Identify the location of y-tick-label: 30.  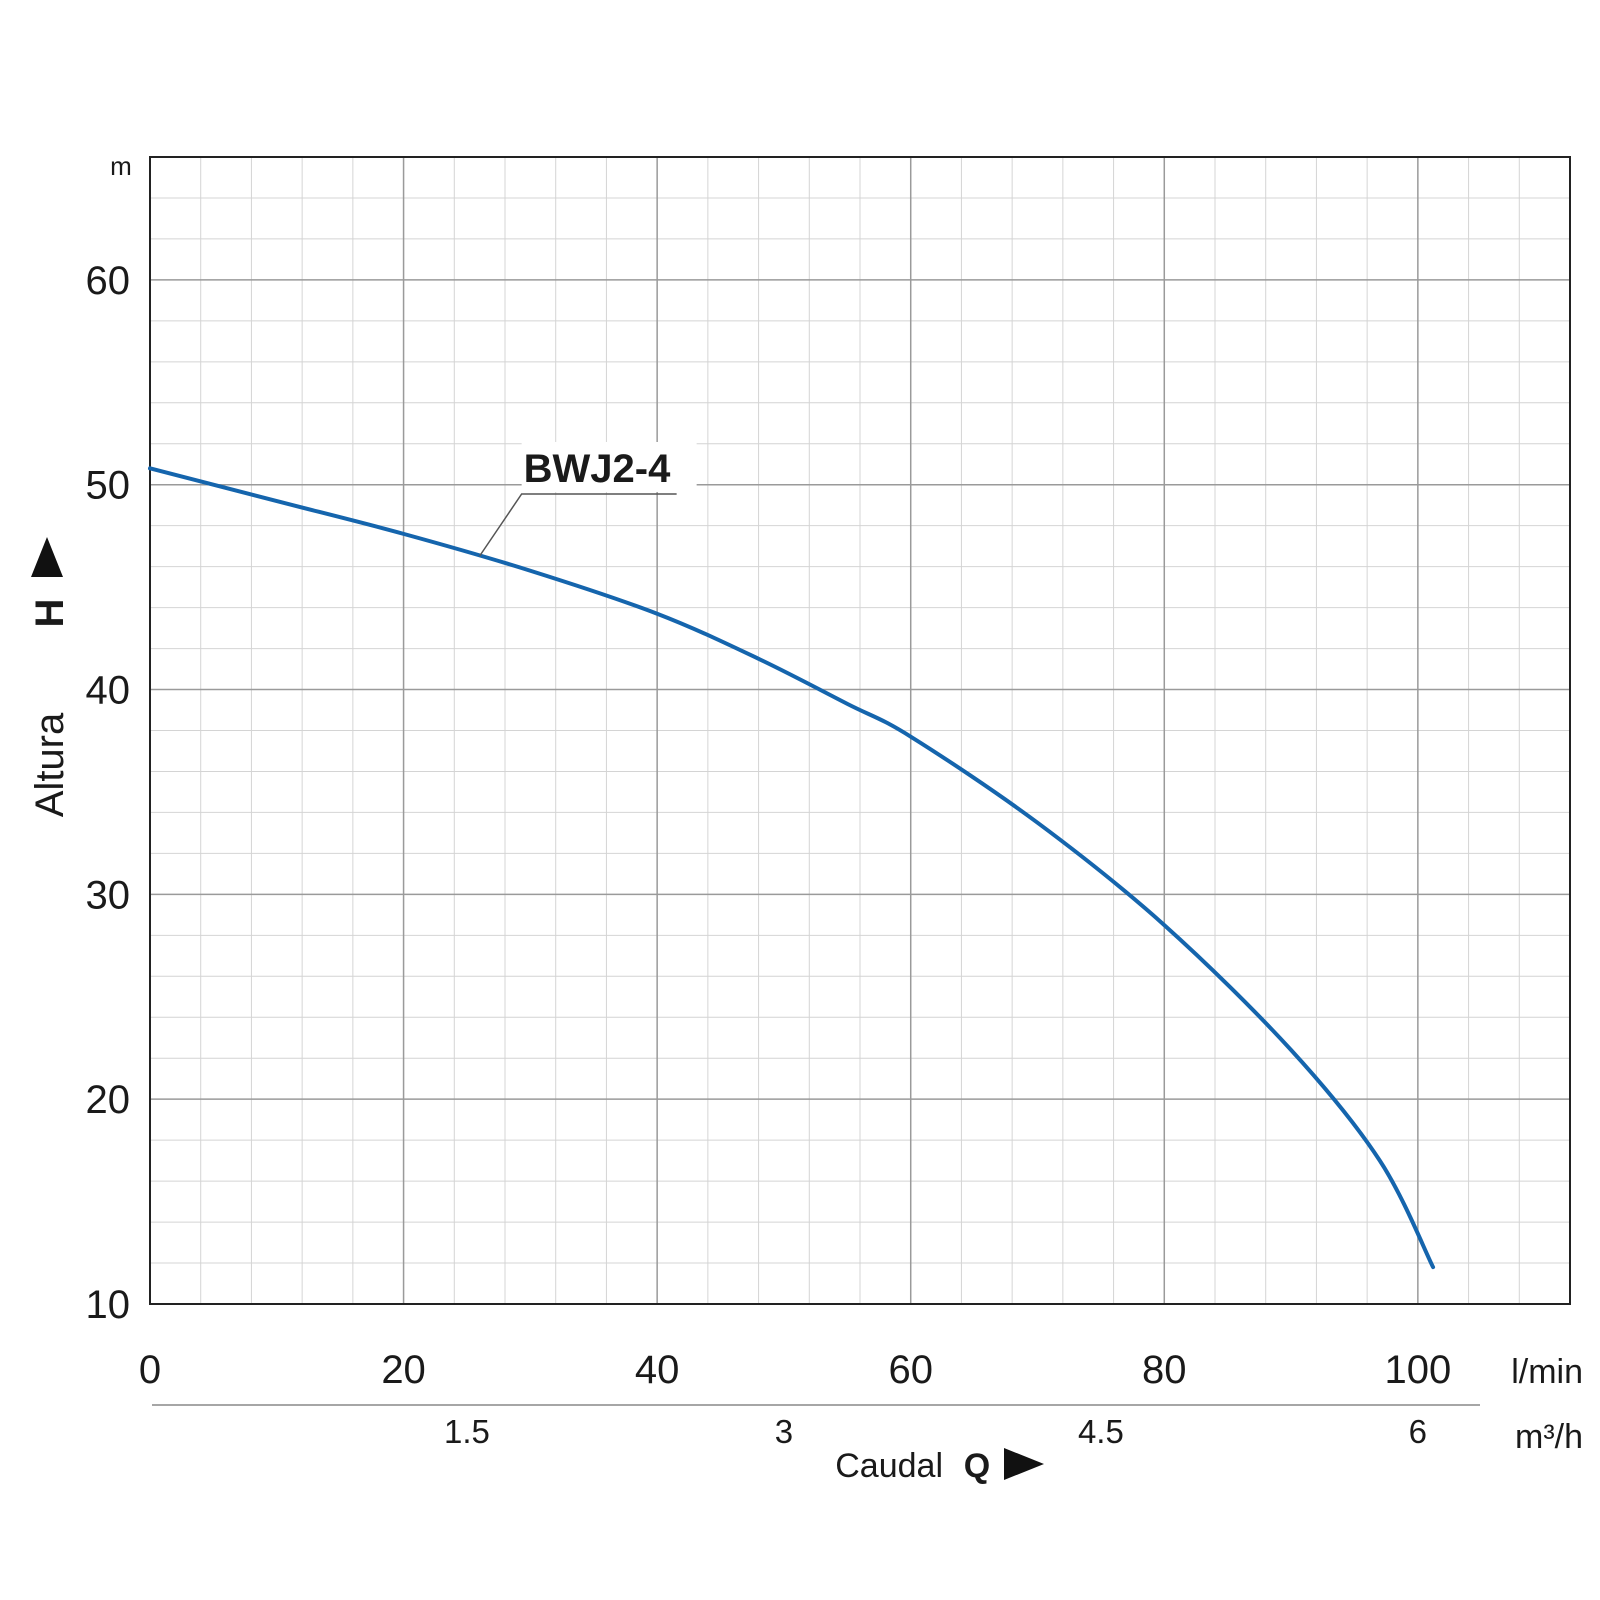
(108, 895).